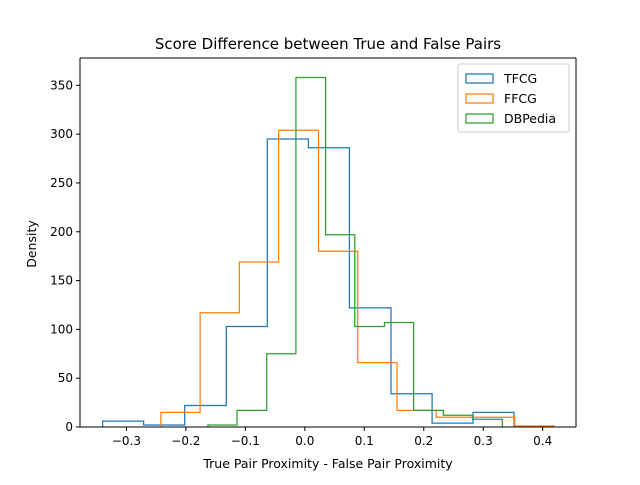  I want to click on x-tick-label: 0.4, so click(542, 441).